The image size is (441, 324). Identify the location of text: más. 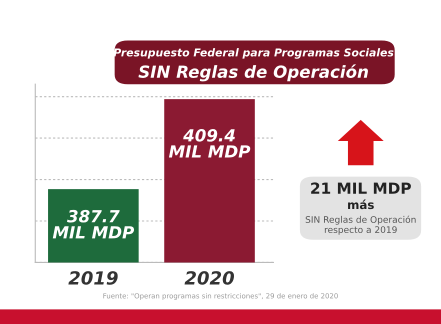
(361, 205).